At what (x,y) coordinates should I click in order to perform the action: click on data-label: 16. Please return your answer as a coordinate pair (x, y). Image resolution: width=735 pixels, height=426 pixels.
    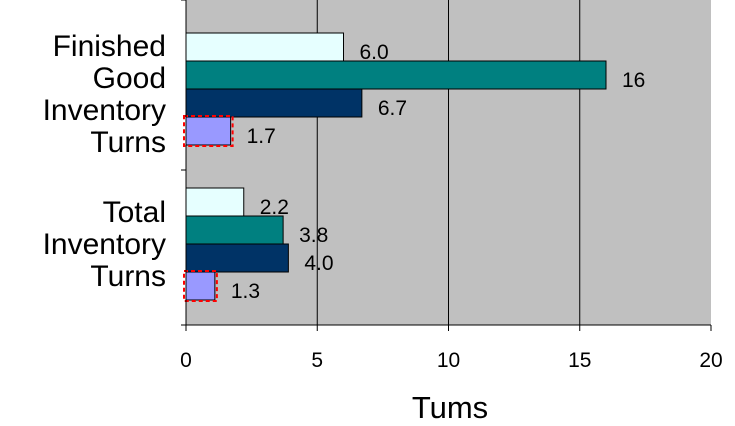
    Looking at the image, I should click on (633, 80).